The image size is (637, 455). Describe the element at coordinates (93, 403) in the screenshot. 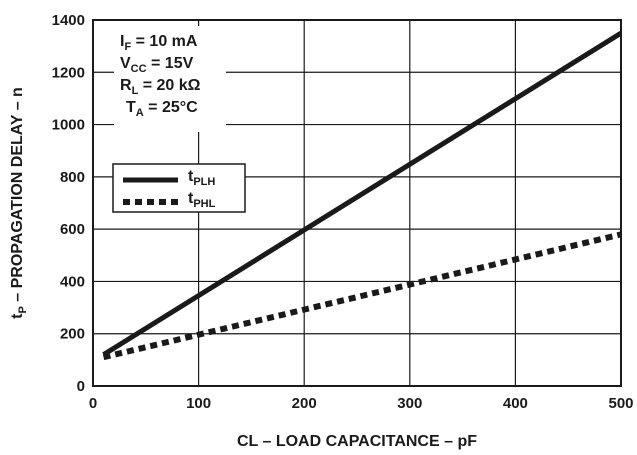

I see `x-tick-label: 0` at that location.